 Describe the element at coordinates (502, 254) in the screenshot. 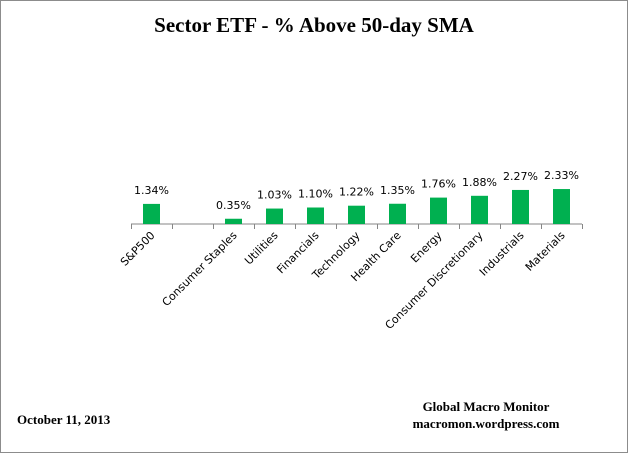

I see `category-label: Industrials` at that location.